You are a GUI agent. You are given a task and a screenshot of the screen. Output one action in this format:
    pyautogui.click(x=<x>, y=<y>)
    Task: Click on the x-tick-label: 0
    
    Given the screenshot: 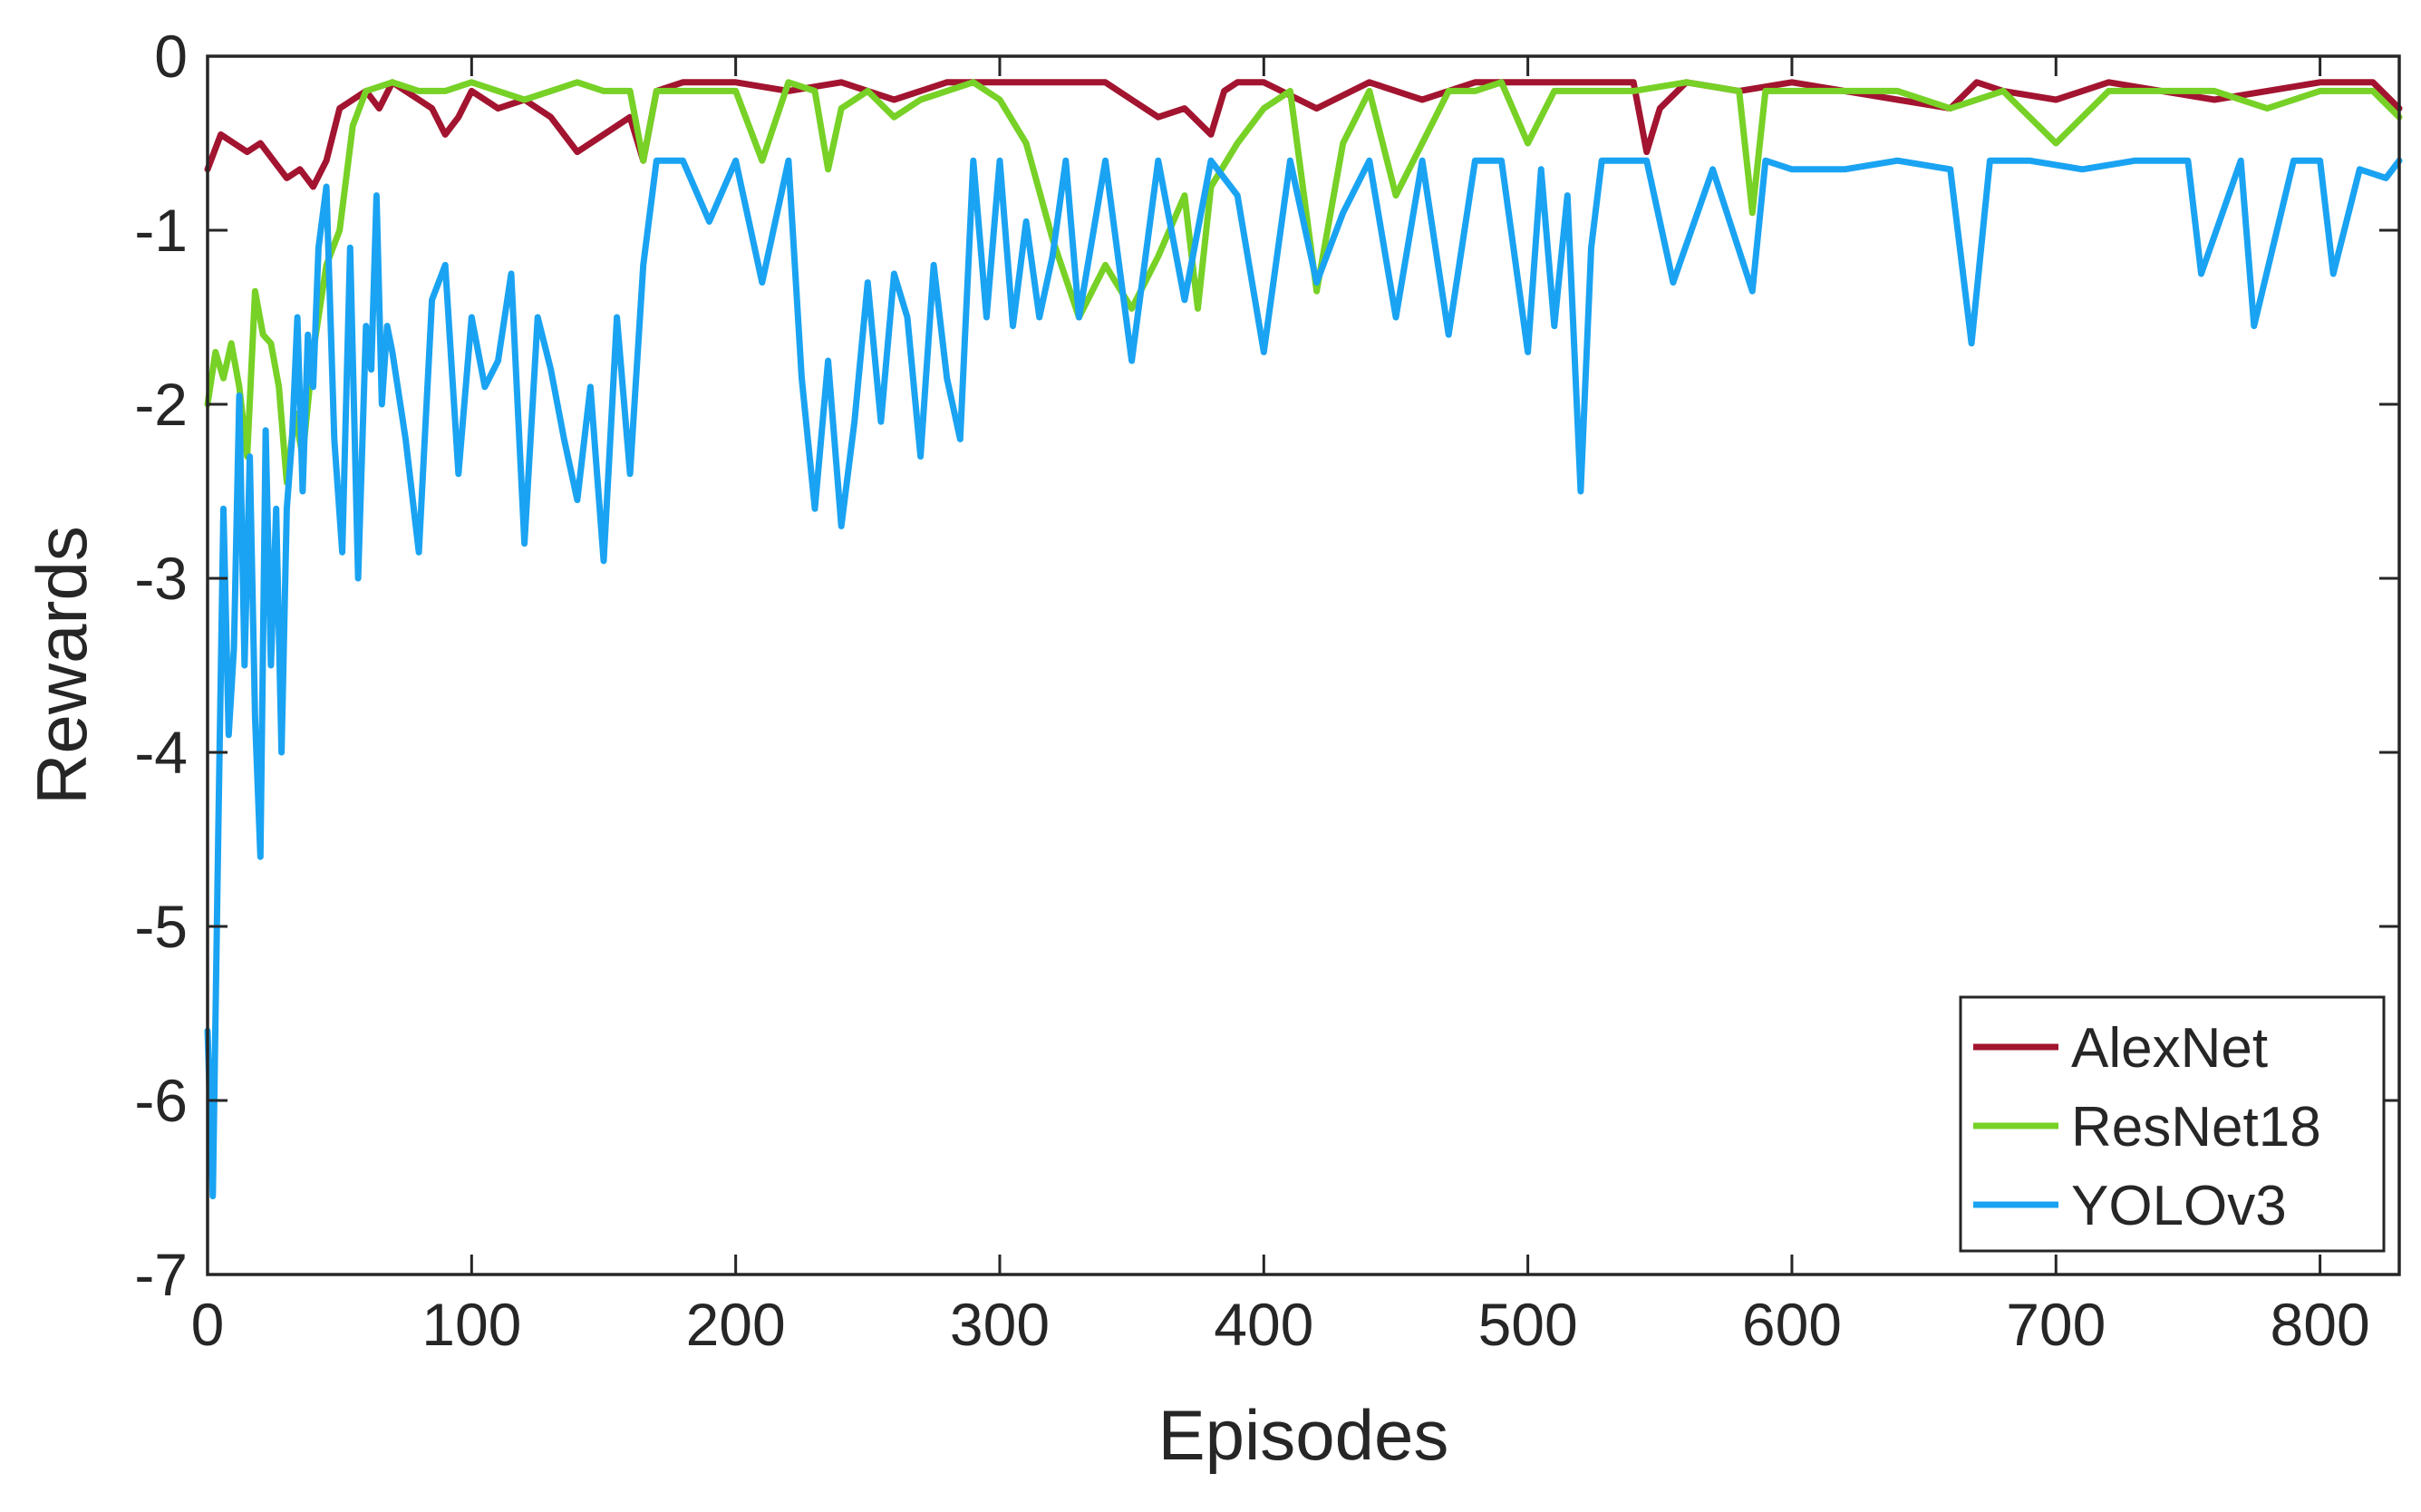 What is the action you would take?
    pyautogui.click(x=208, y=1324)
    